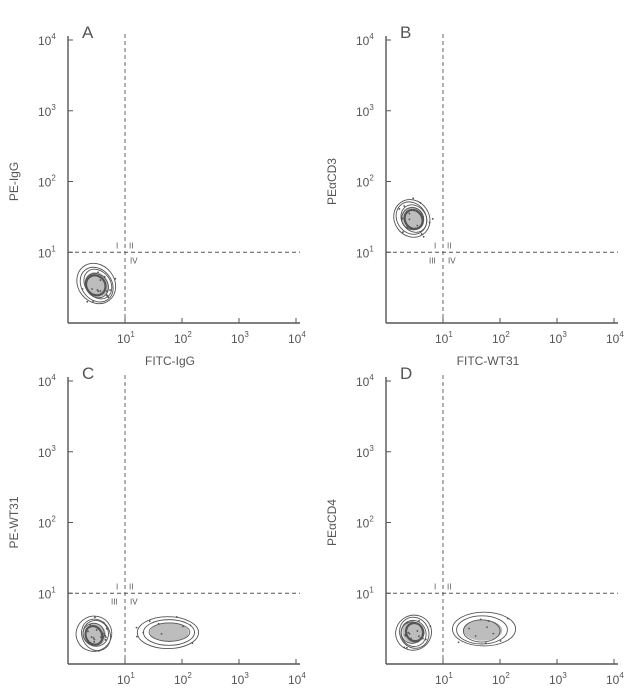  I want to click on quadrant-label-iv: IV, so click(452, 260).